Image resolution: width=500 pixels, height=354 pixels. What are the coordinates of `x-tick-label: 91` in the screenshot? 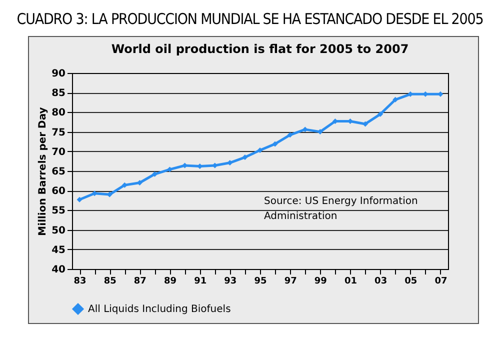 It's located at (200, 281).